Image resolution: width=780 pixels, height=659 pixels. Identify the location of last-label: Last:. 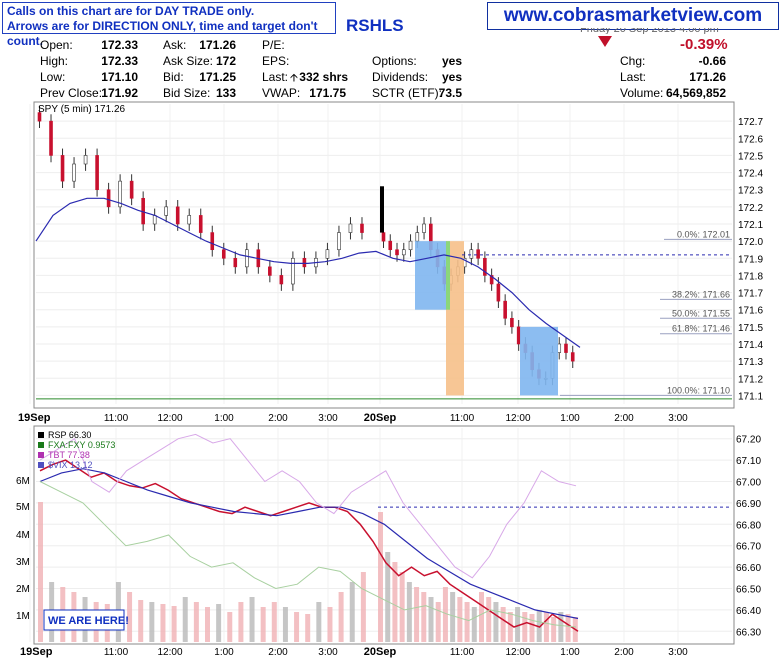
(275, 77).